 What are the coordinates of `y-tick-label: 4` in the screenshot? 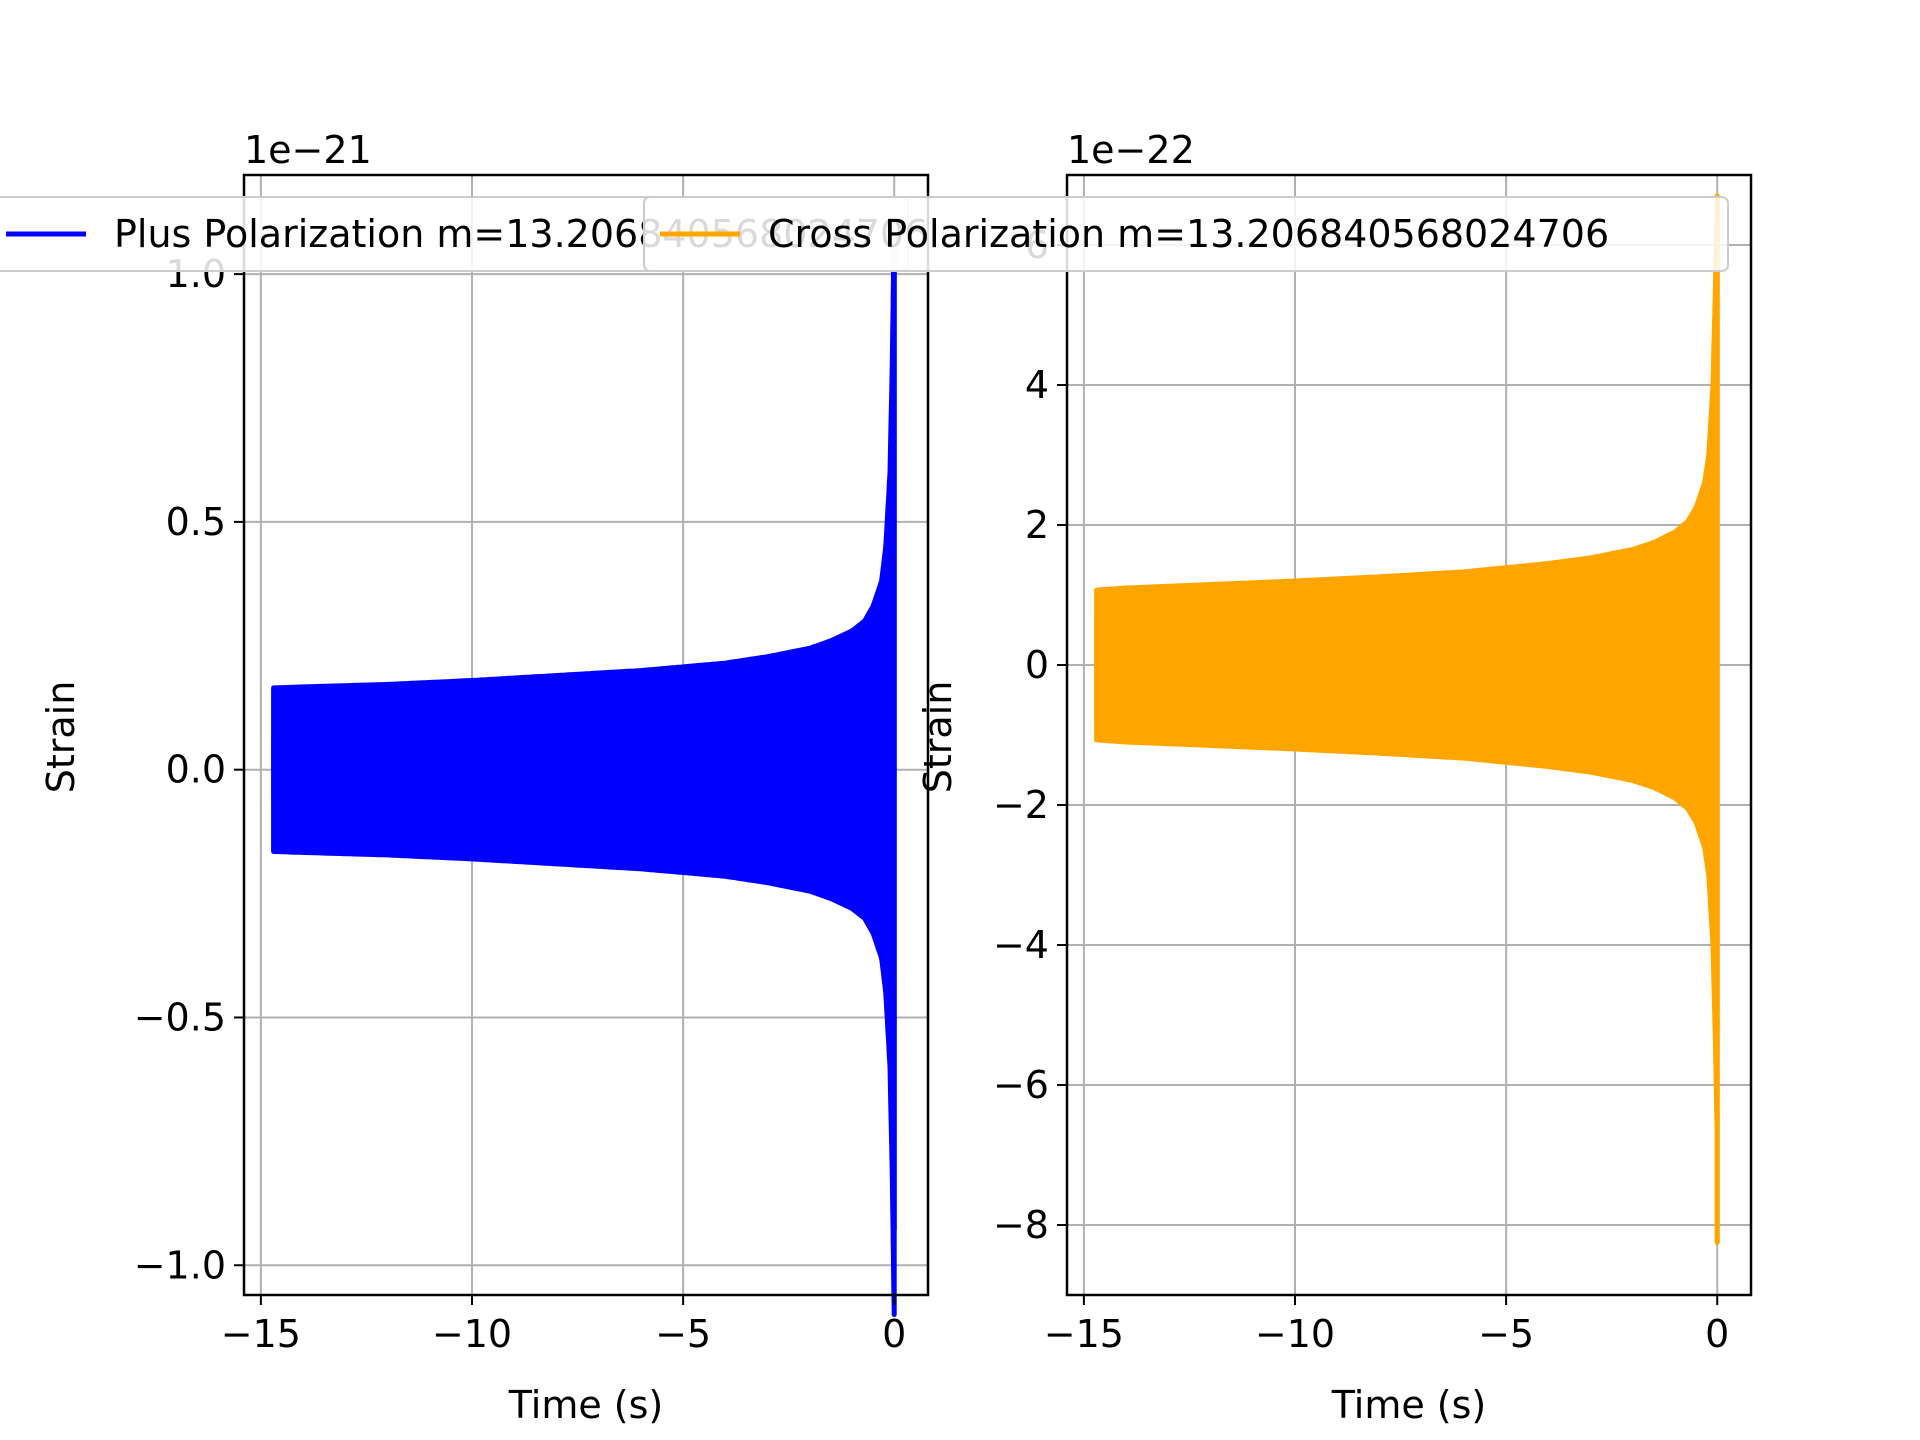 It's located at (1037, 385).